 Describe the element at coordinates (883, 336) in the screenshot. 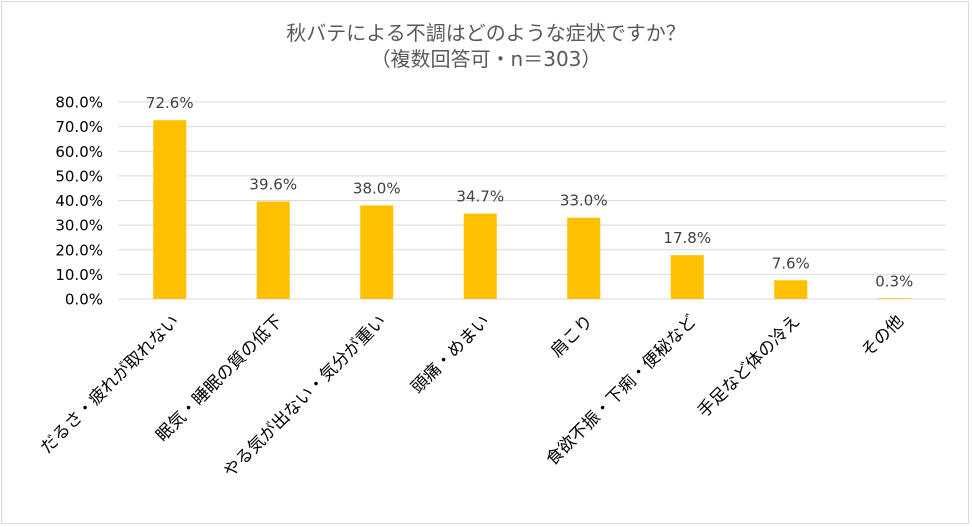

I see `category-label: その他` at that location.